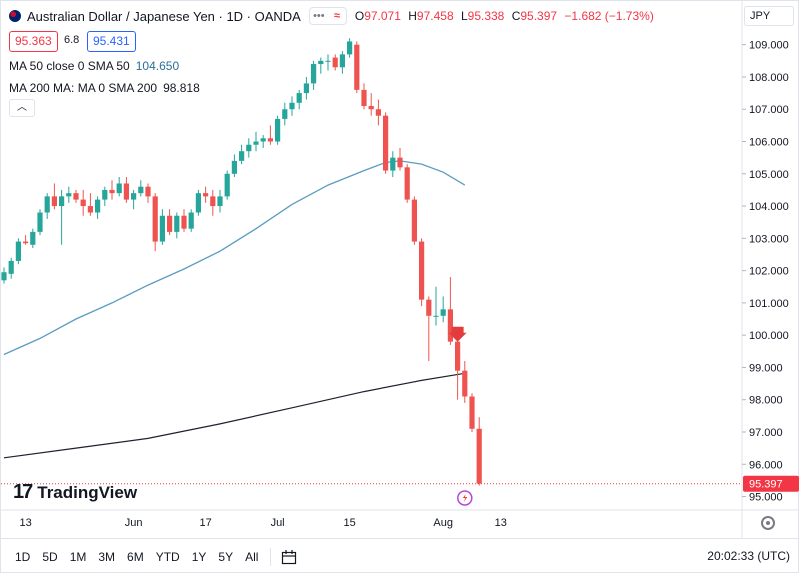 The image size is (799, 573). What do you see at coordinates (516, 16) in the screenshot?
I see `ohlc-key-close: C` at bounding box center [516, 16].